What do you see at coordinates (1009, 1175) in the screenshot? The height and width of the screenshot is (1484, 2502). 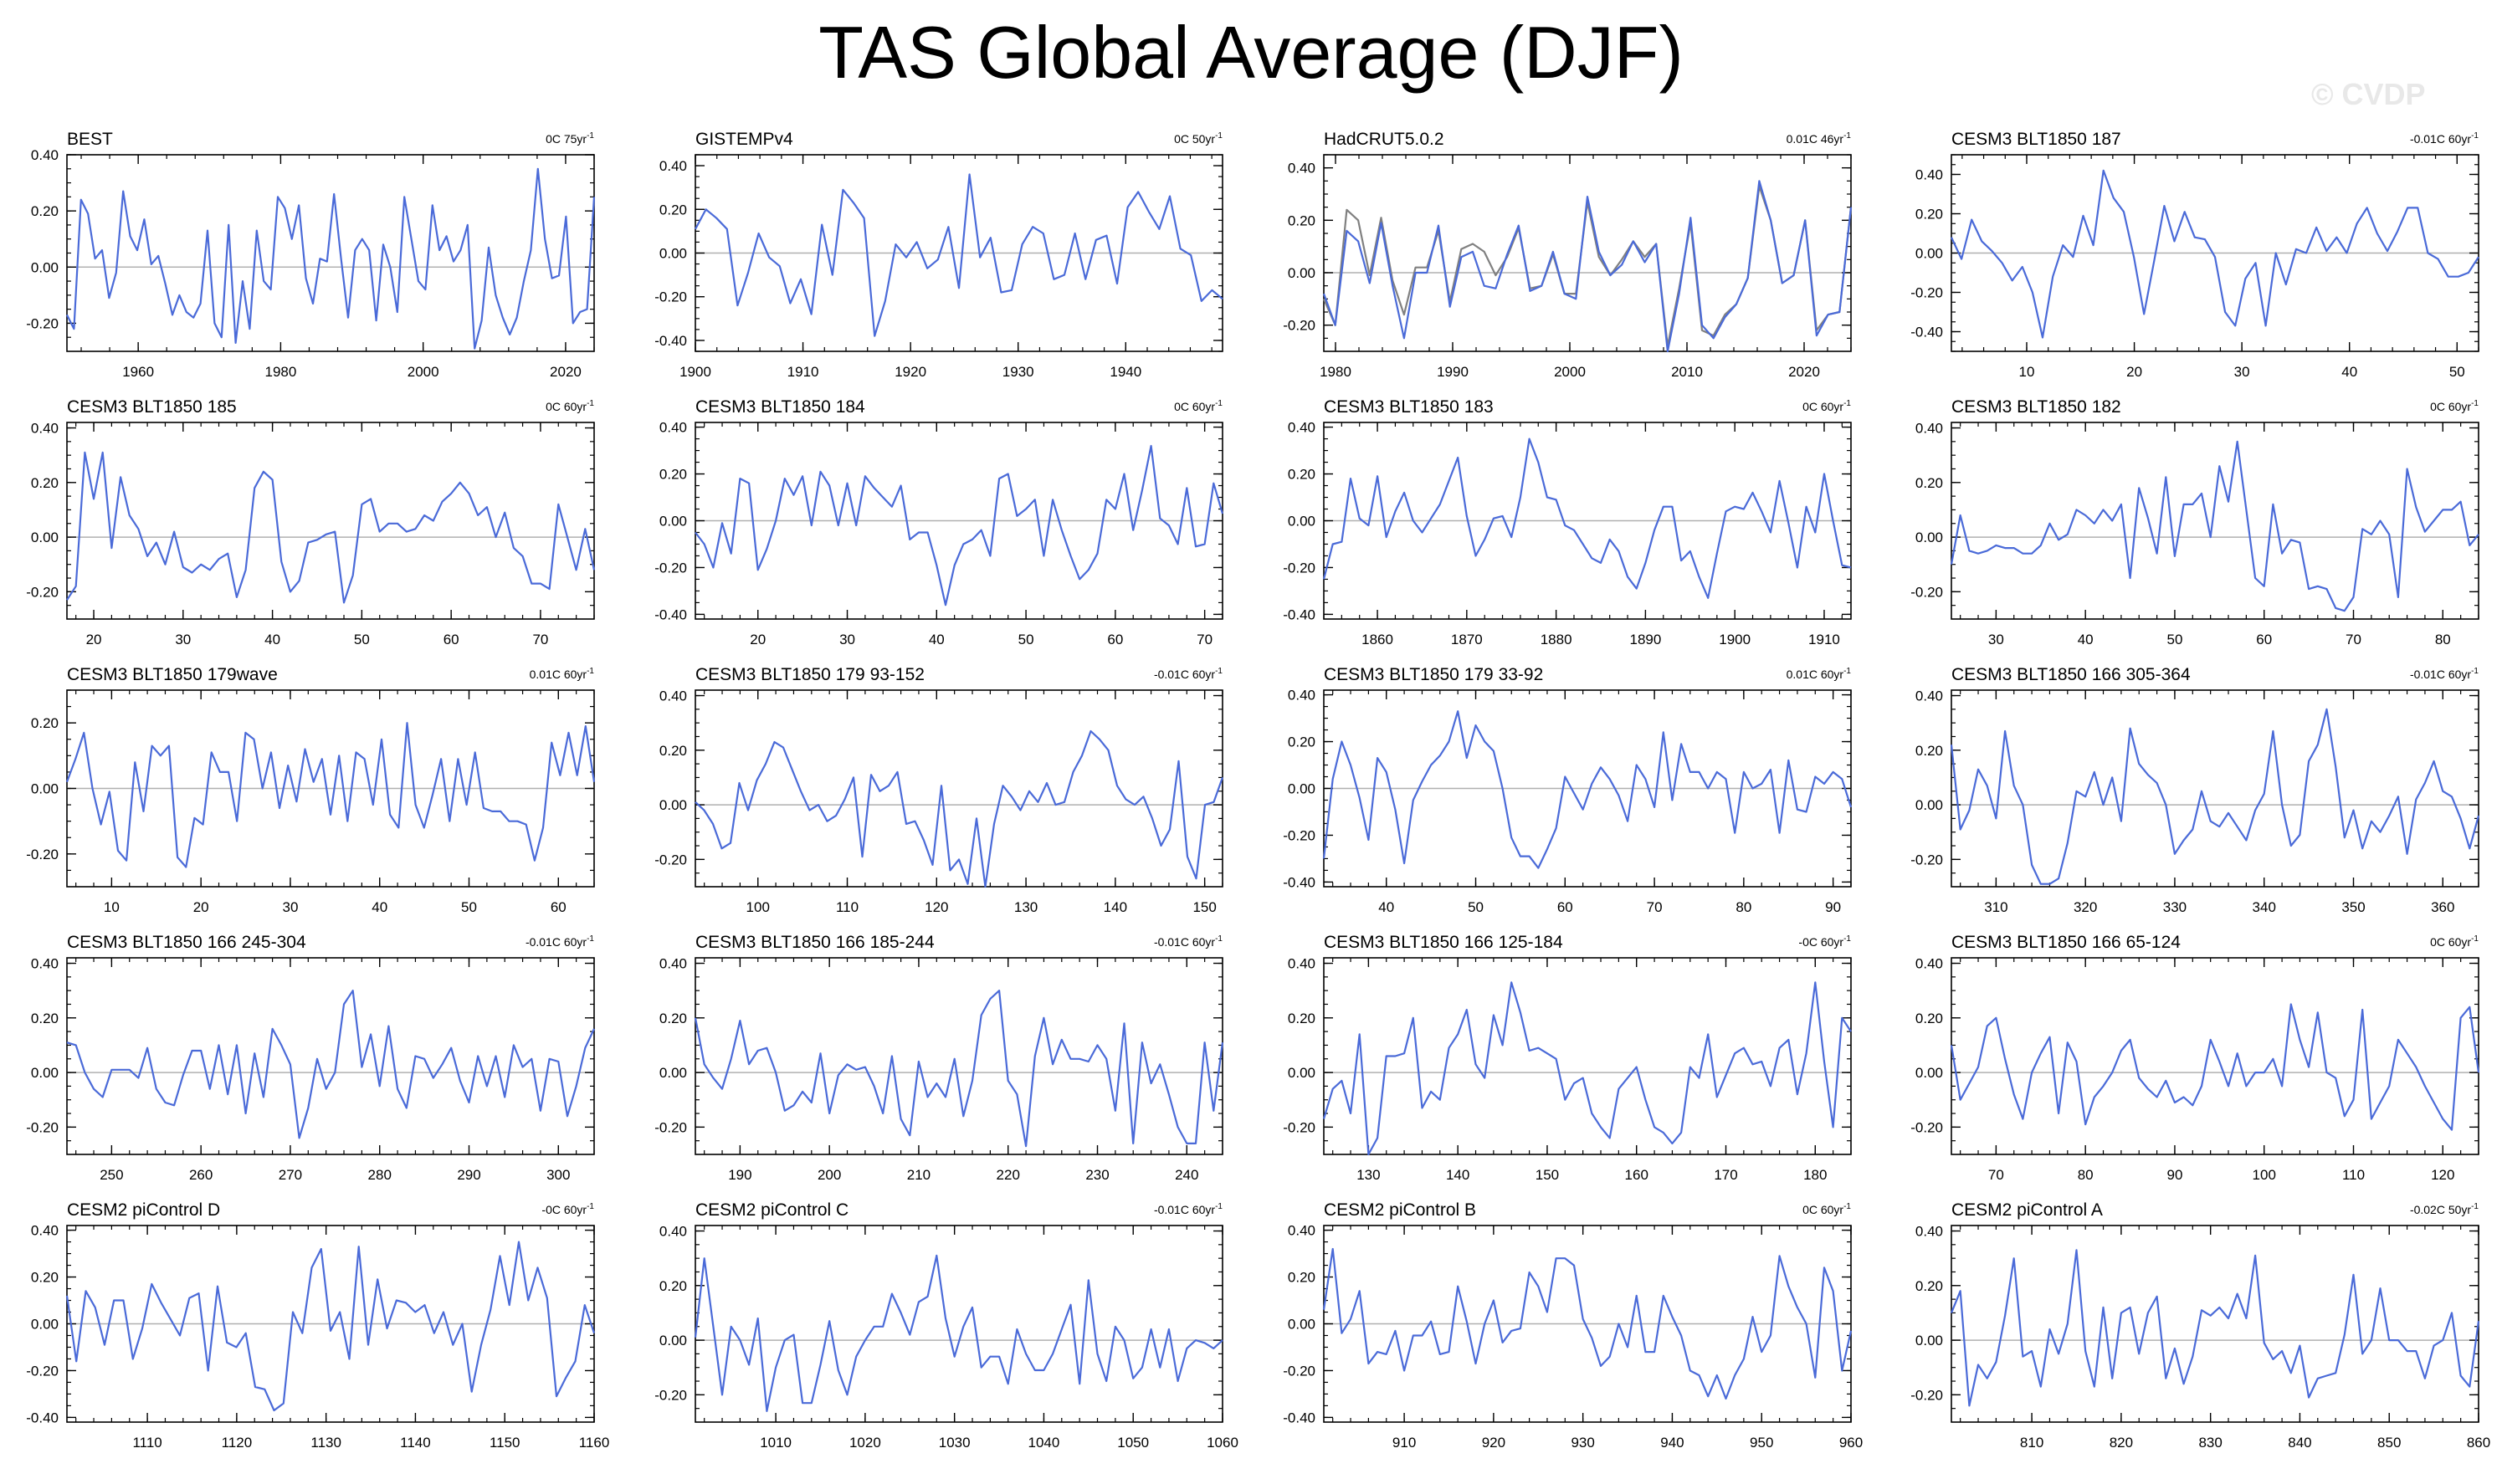 I see `x-tick-label: 220` at bounding box center [1009, 1175].